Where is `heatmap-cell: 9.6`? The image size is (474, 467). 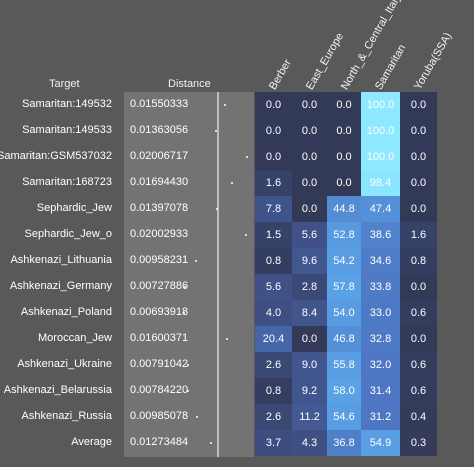 heatmap-cell: 9.6 is located at coordinates (309, 261).